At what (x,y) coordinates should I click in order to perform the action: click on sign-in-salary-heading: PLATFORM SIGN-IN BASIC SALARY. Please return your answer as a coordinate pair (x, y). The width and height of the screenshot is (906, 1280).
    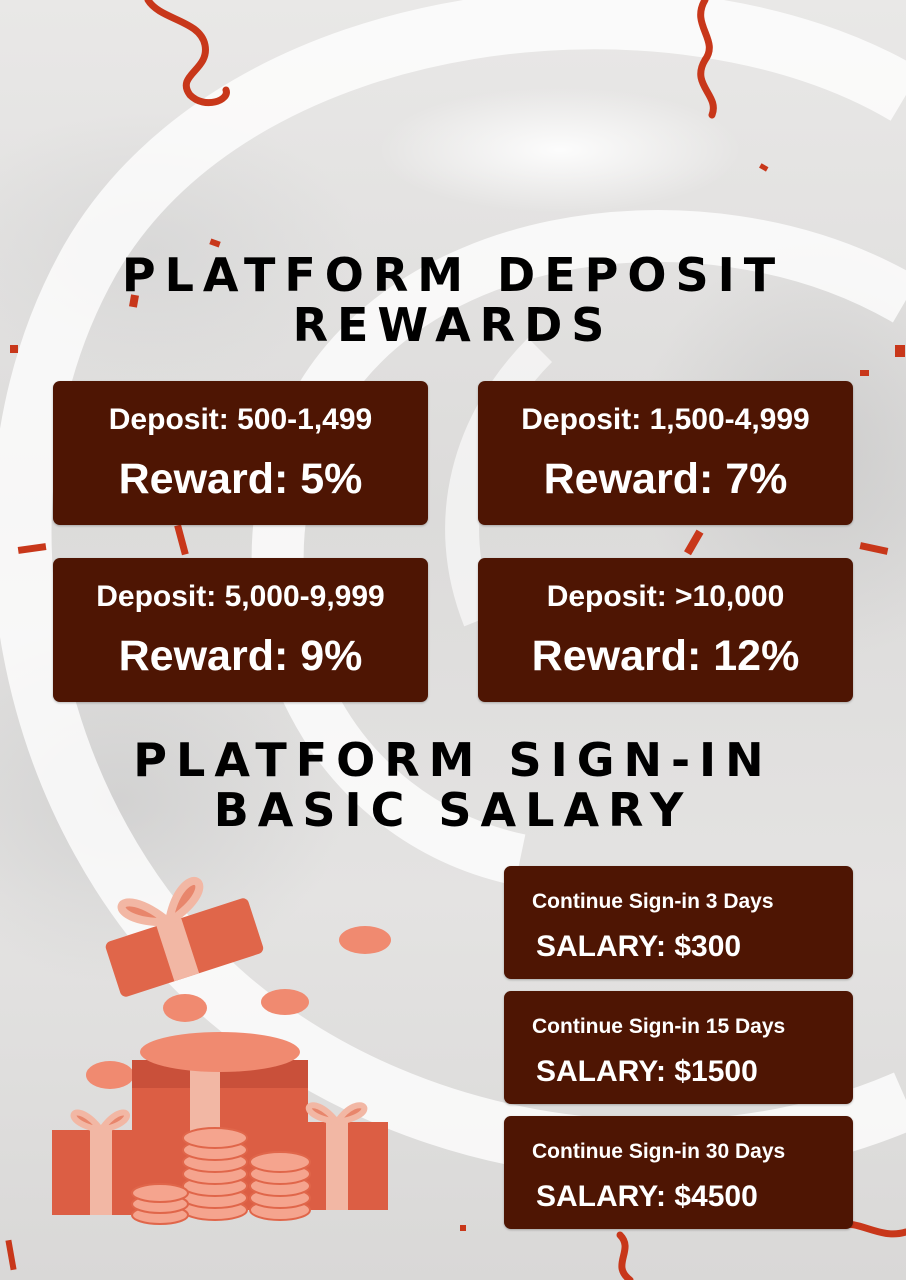
    Looking at the image, I should click on (453, 785).